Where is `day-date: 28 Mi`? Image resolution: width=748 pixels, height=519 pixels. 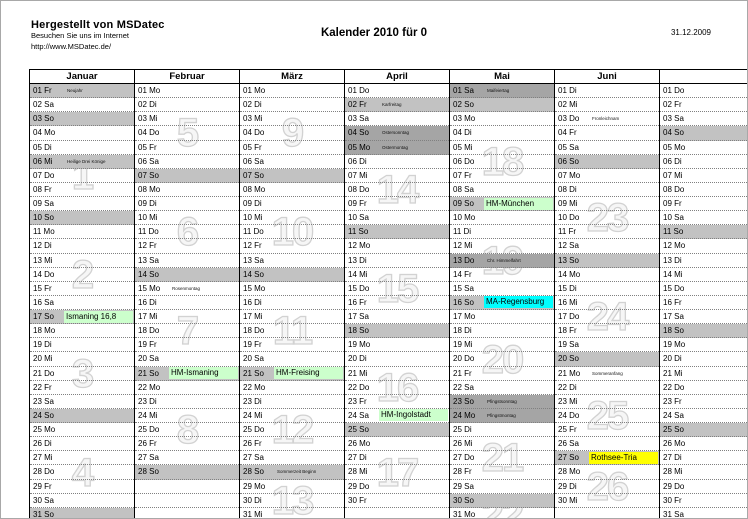 day-date: 28 Mi is located at coordinates (673, 472).